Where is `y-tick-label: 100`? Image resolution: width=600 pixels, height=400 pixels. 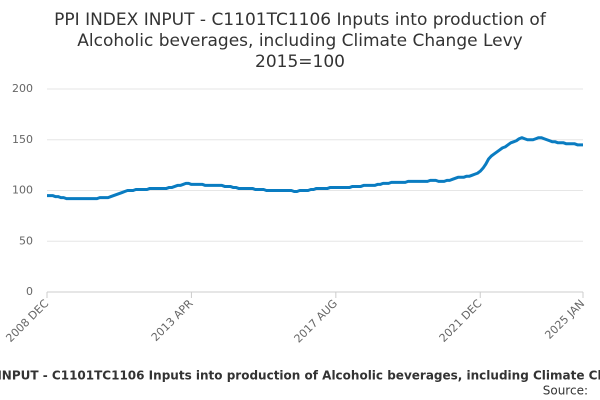 y-tick-label: 100 is located at coordinates (22, 190).